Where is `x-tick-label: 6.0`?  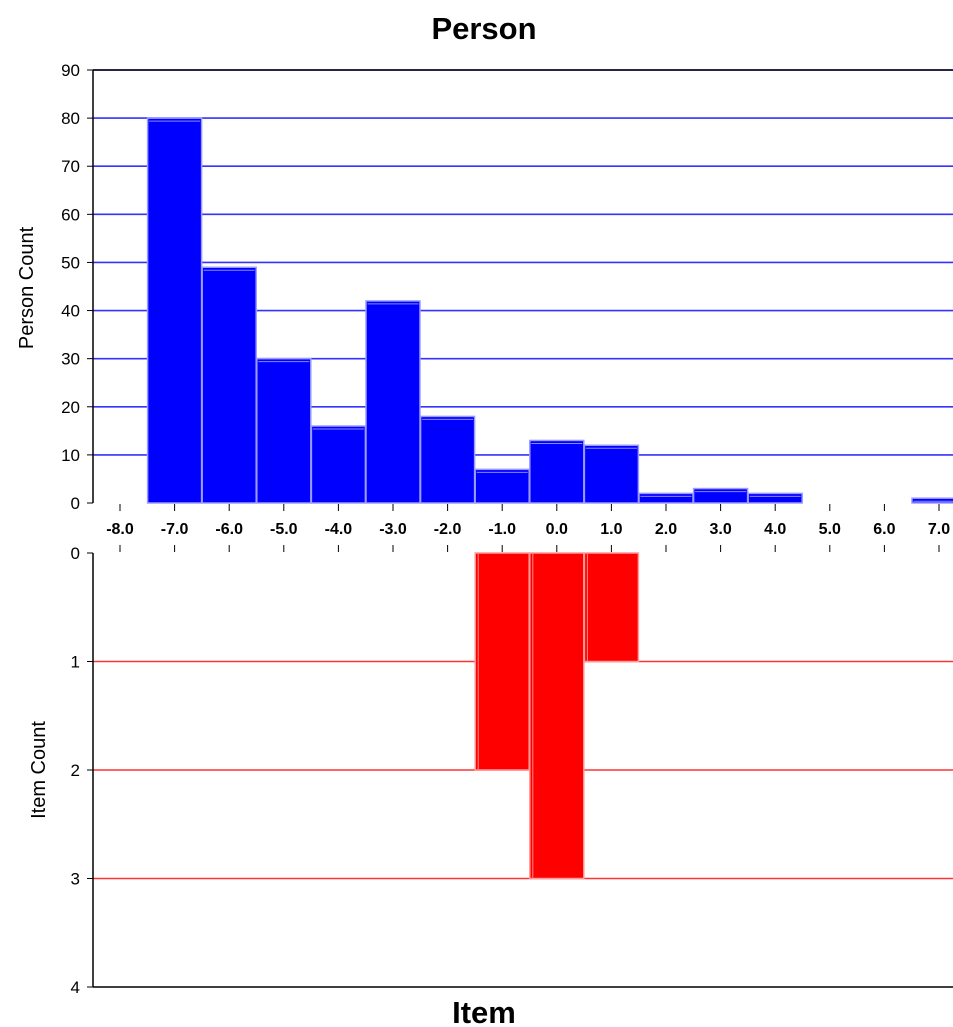
x-tick-label: 6.0 is located at coordinates (884, 529).